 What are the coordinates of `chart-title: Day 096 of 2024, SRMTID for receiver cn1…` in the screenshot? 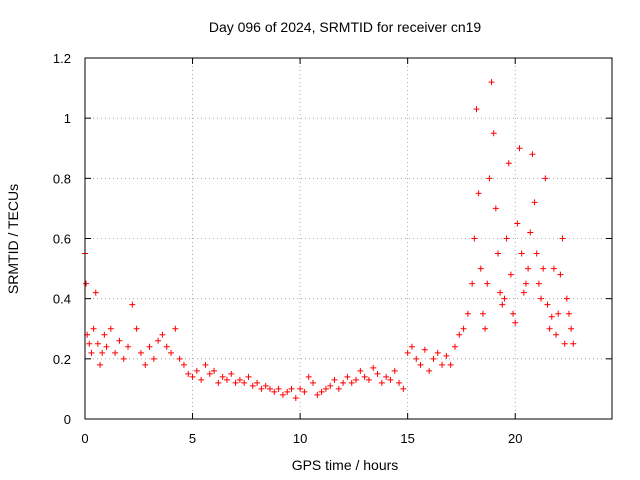 It's located at (345, 27).